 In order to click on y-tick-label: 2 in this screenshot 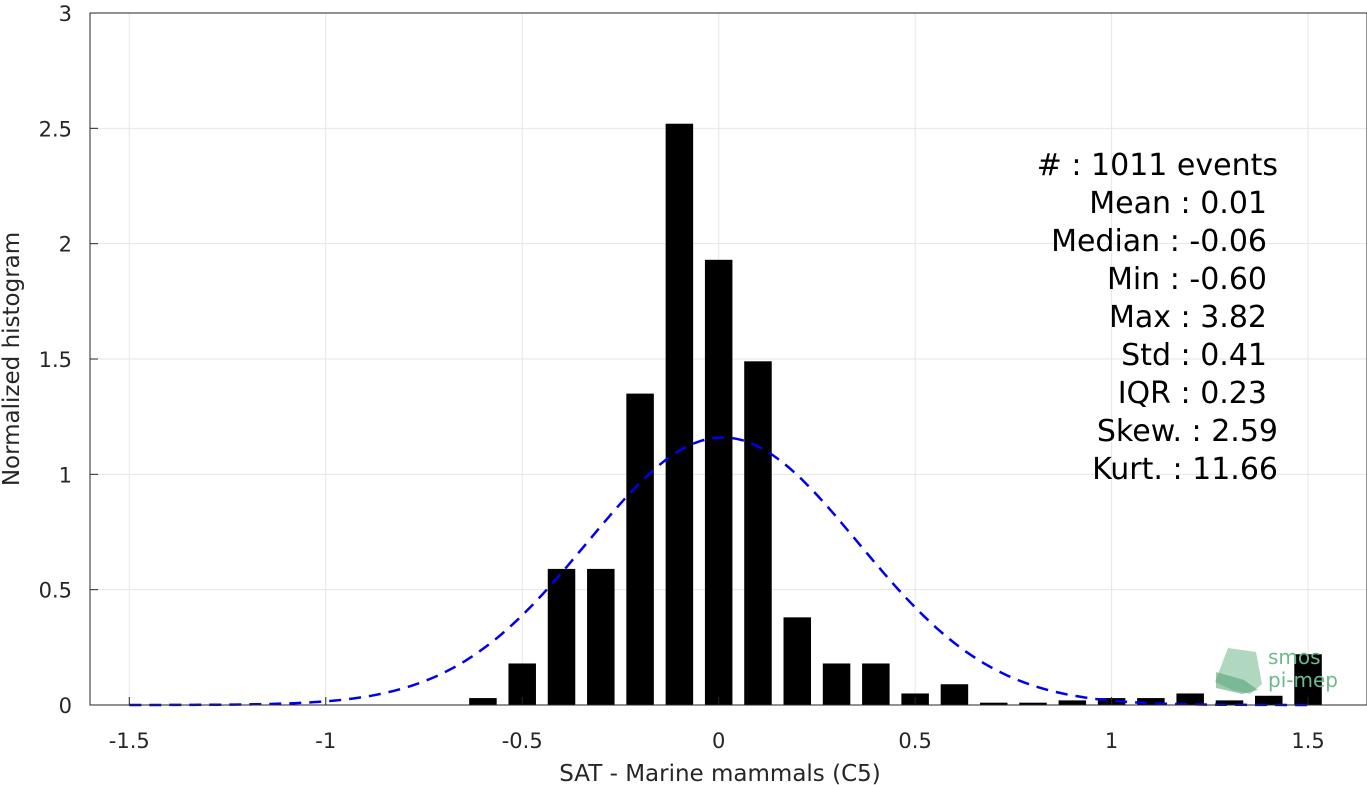, I will do `click(65, 245)`.